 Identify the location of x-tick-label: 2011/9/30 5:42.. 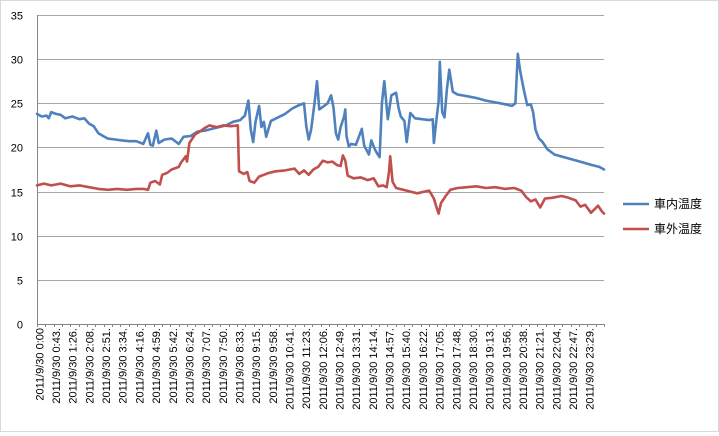
(174, 366).